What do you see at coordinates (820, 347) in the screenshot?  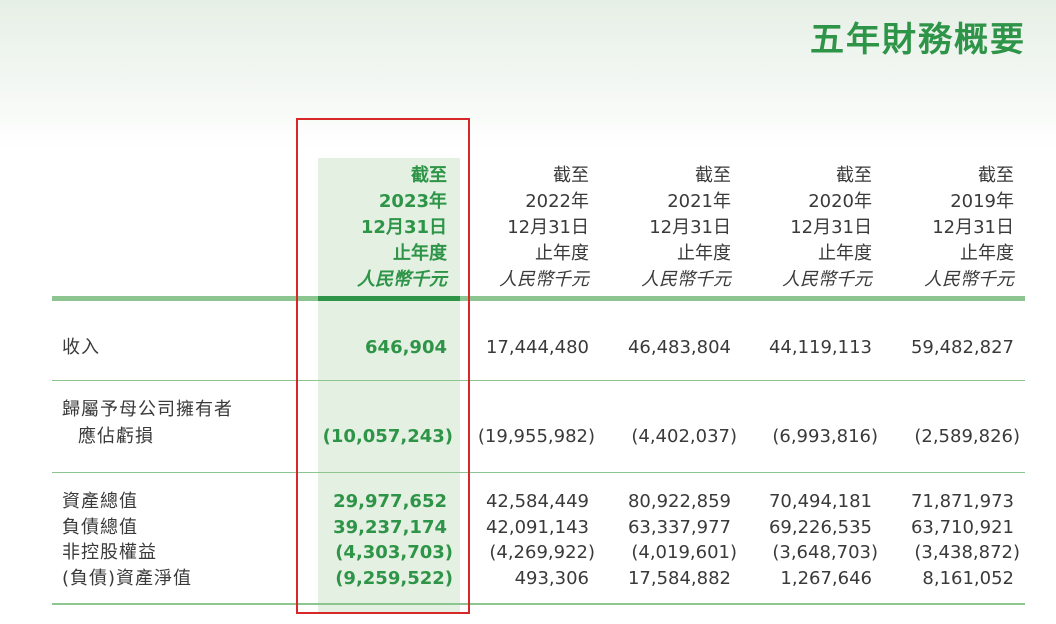 I see `cell-value: 44,119,113` at bounding box center [820, 347].